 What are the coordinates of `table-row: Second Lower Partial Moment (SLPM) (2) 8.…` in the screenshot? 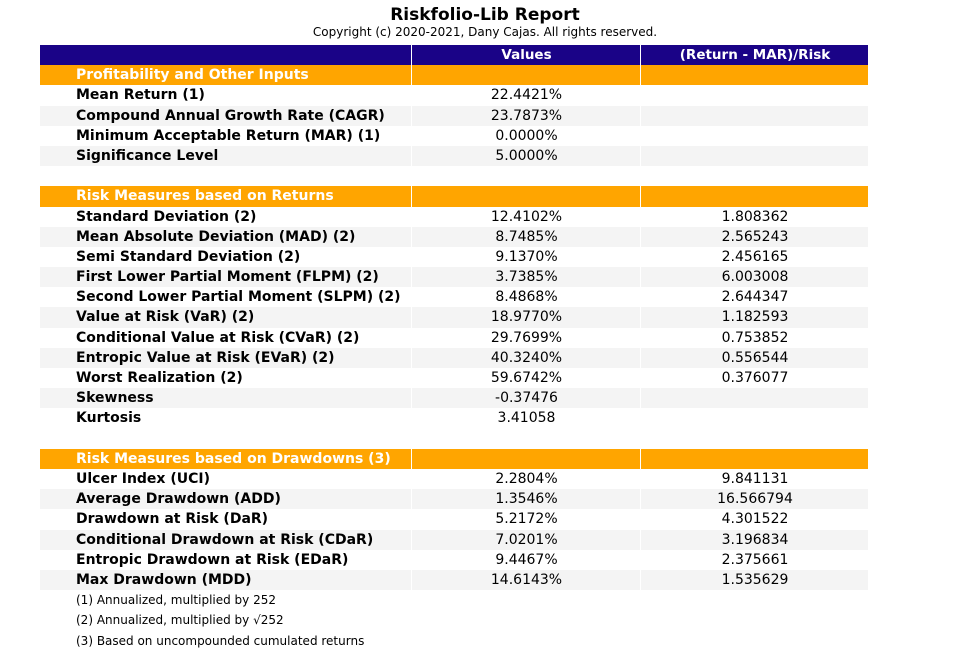 It's located at (454, 297).